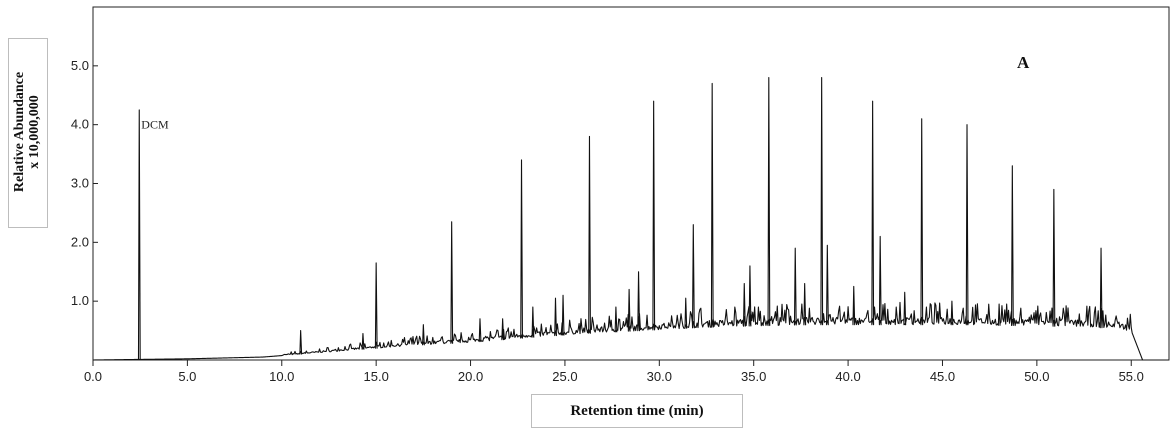 This screenshot has height=432, width=1171. What do you see at coordinates (80, 124) in the screenshot?
I see `y-tick-label: 4.0` at bounding box center [80, 124].